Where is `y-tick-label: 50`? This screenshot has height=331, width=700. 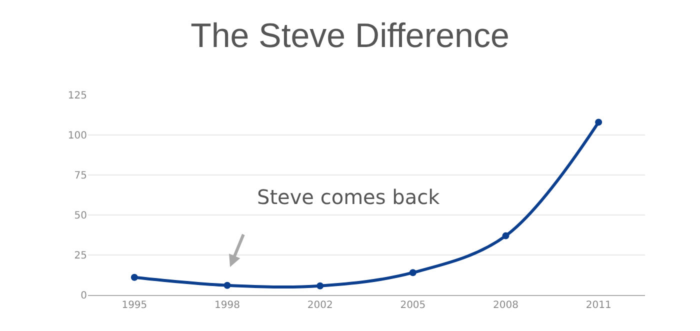 y-tick-label: 50 is located at coordinates (80, 216).